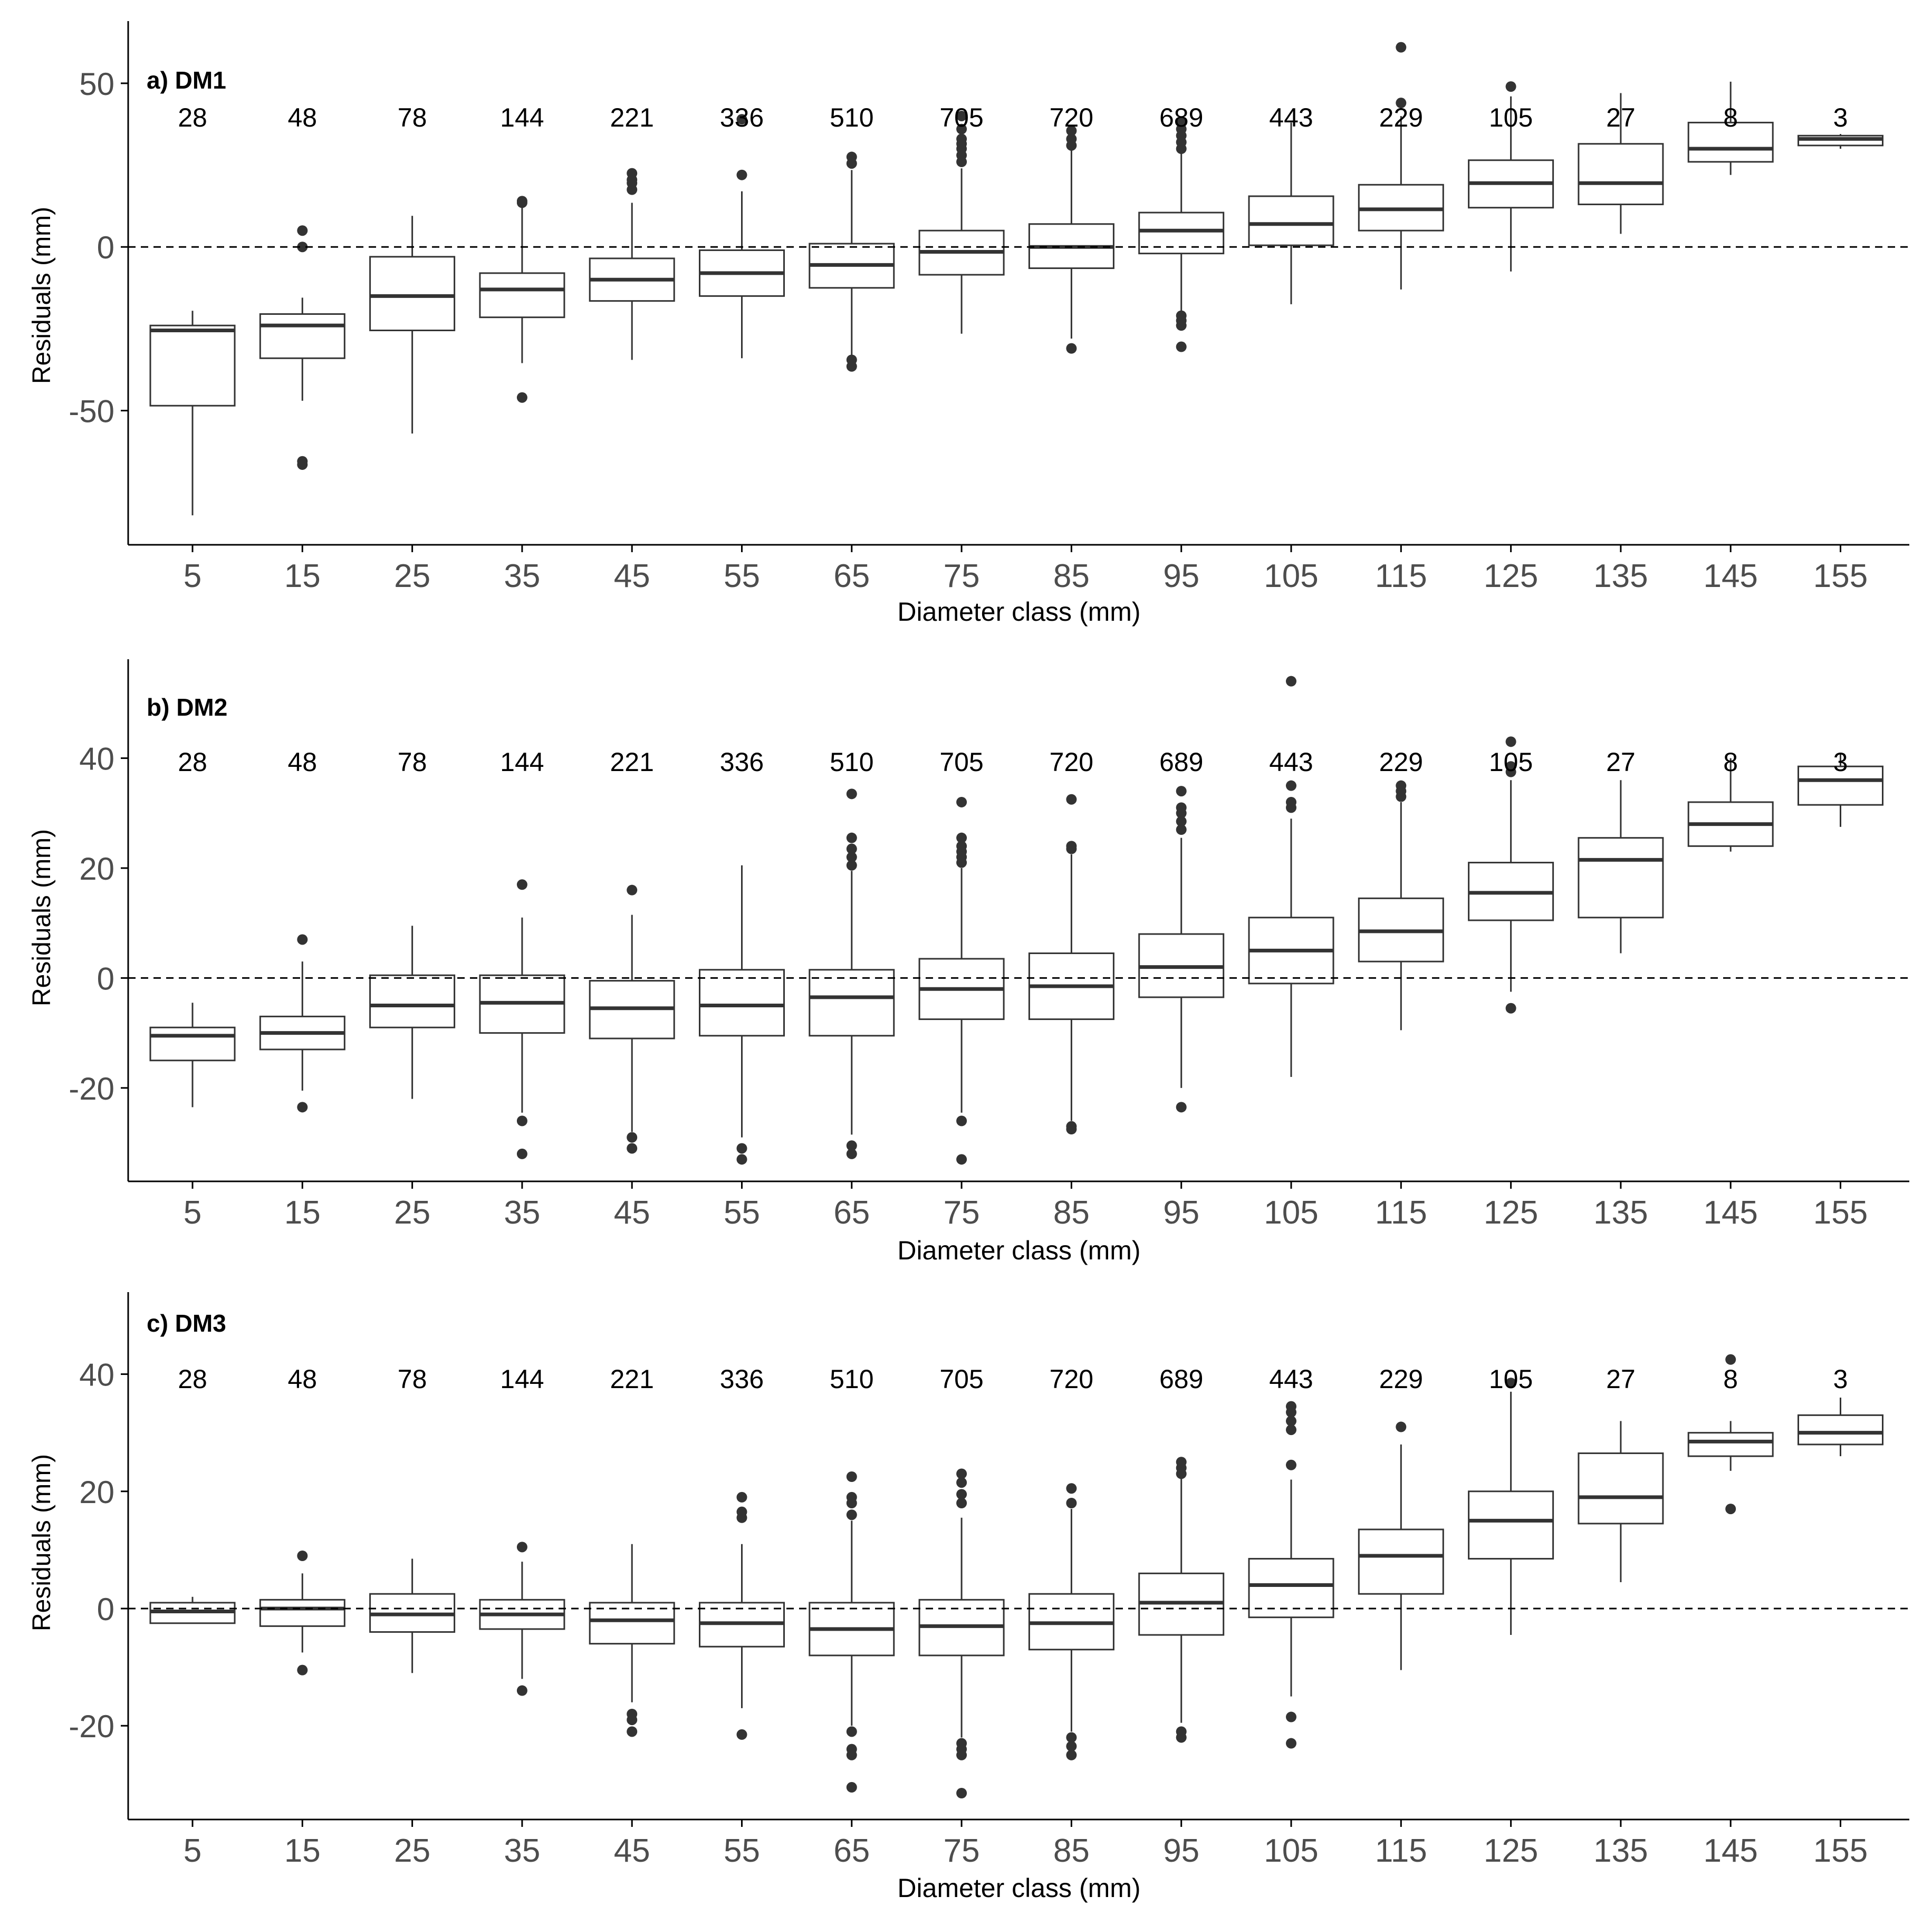 This screenshot has width=1932, height=1906. Describe the element at coordinates (42, 917) in the screenshot. I see `panel-b-ylabel: Residuals (mm)` at that location.